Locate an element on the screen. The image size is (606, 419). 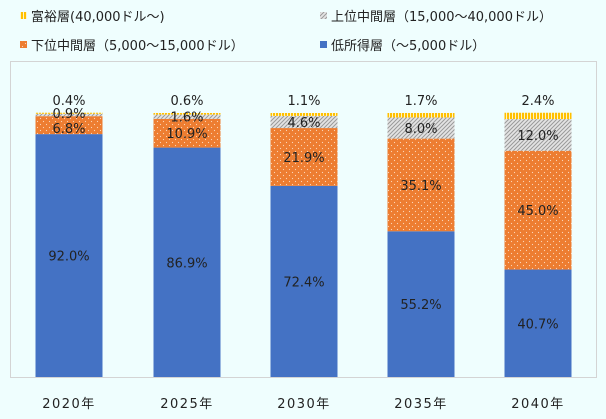
data-label: 72.4% is located at coordinates (303, 282).